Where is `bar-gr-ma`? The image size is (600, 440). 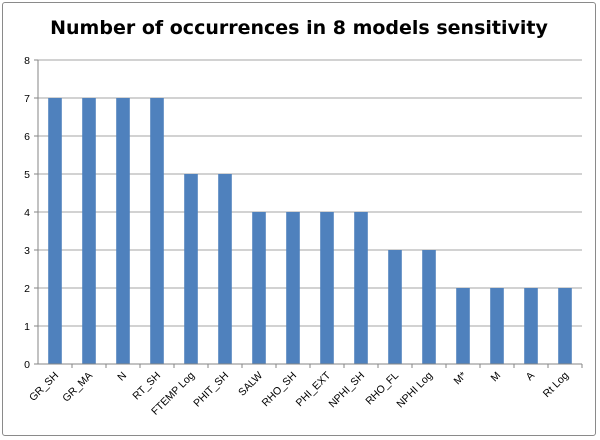 bar-gr-ma is located at coordinates (89, 231).